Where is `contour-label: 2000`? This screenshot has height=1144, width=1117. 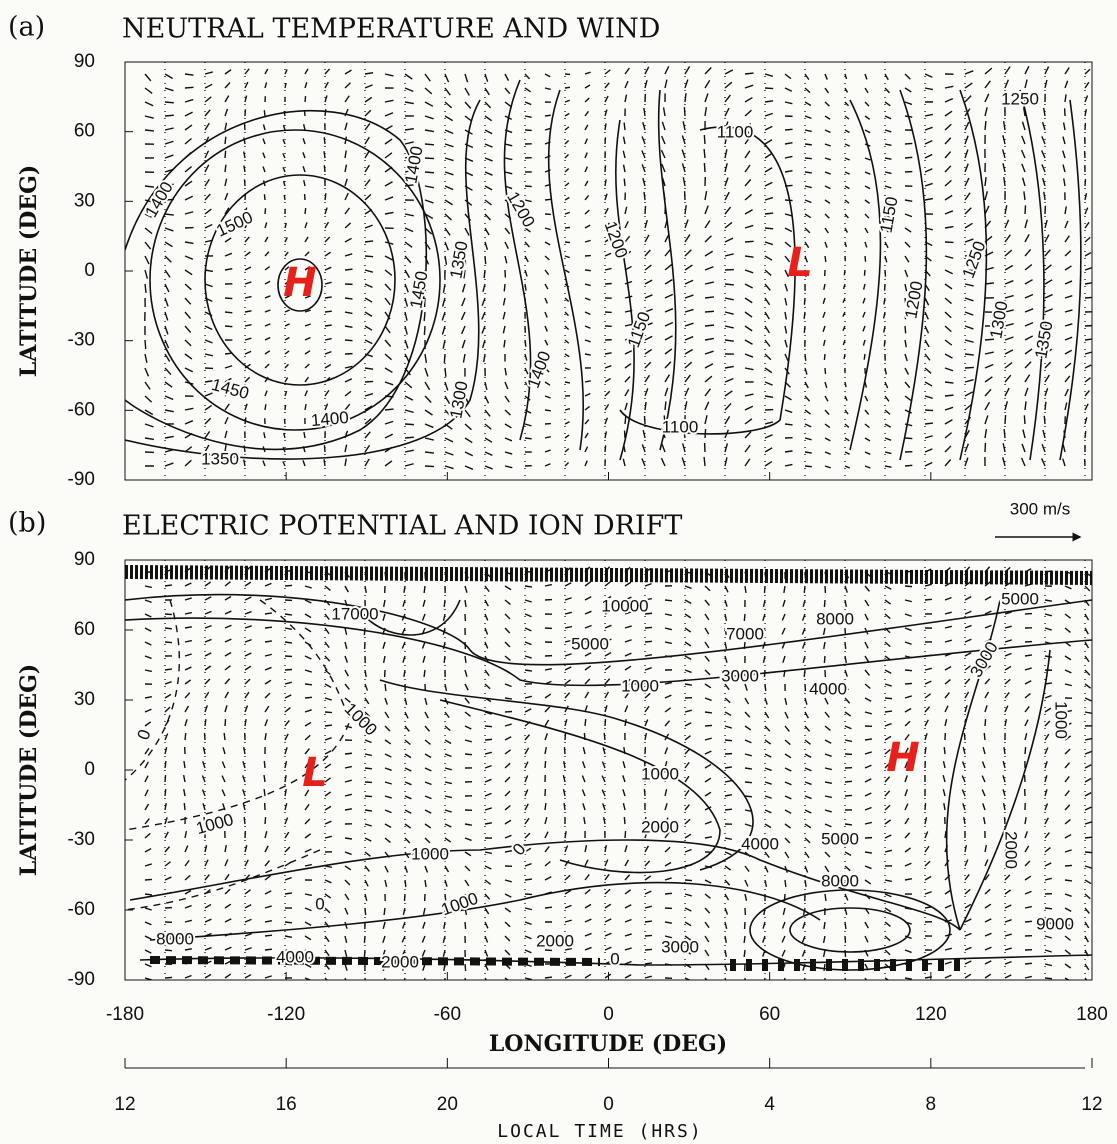
contour-label: 2000 is located at coordinates (400, 961).